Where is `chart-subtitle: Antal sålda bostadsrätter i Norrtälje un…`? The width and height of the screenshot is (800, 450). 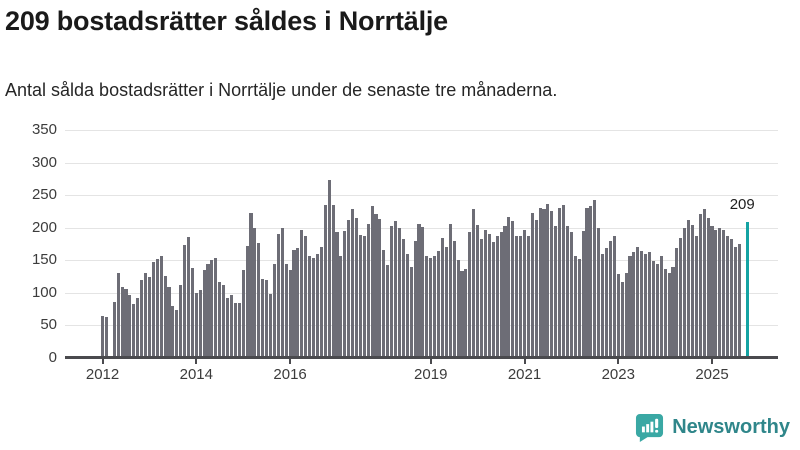 chart-subtitle: Antal sålda bostadsrätter i Norrtälje un… is located at coordinates (281, 90).